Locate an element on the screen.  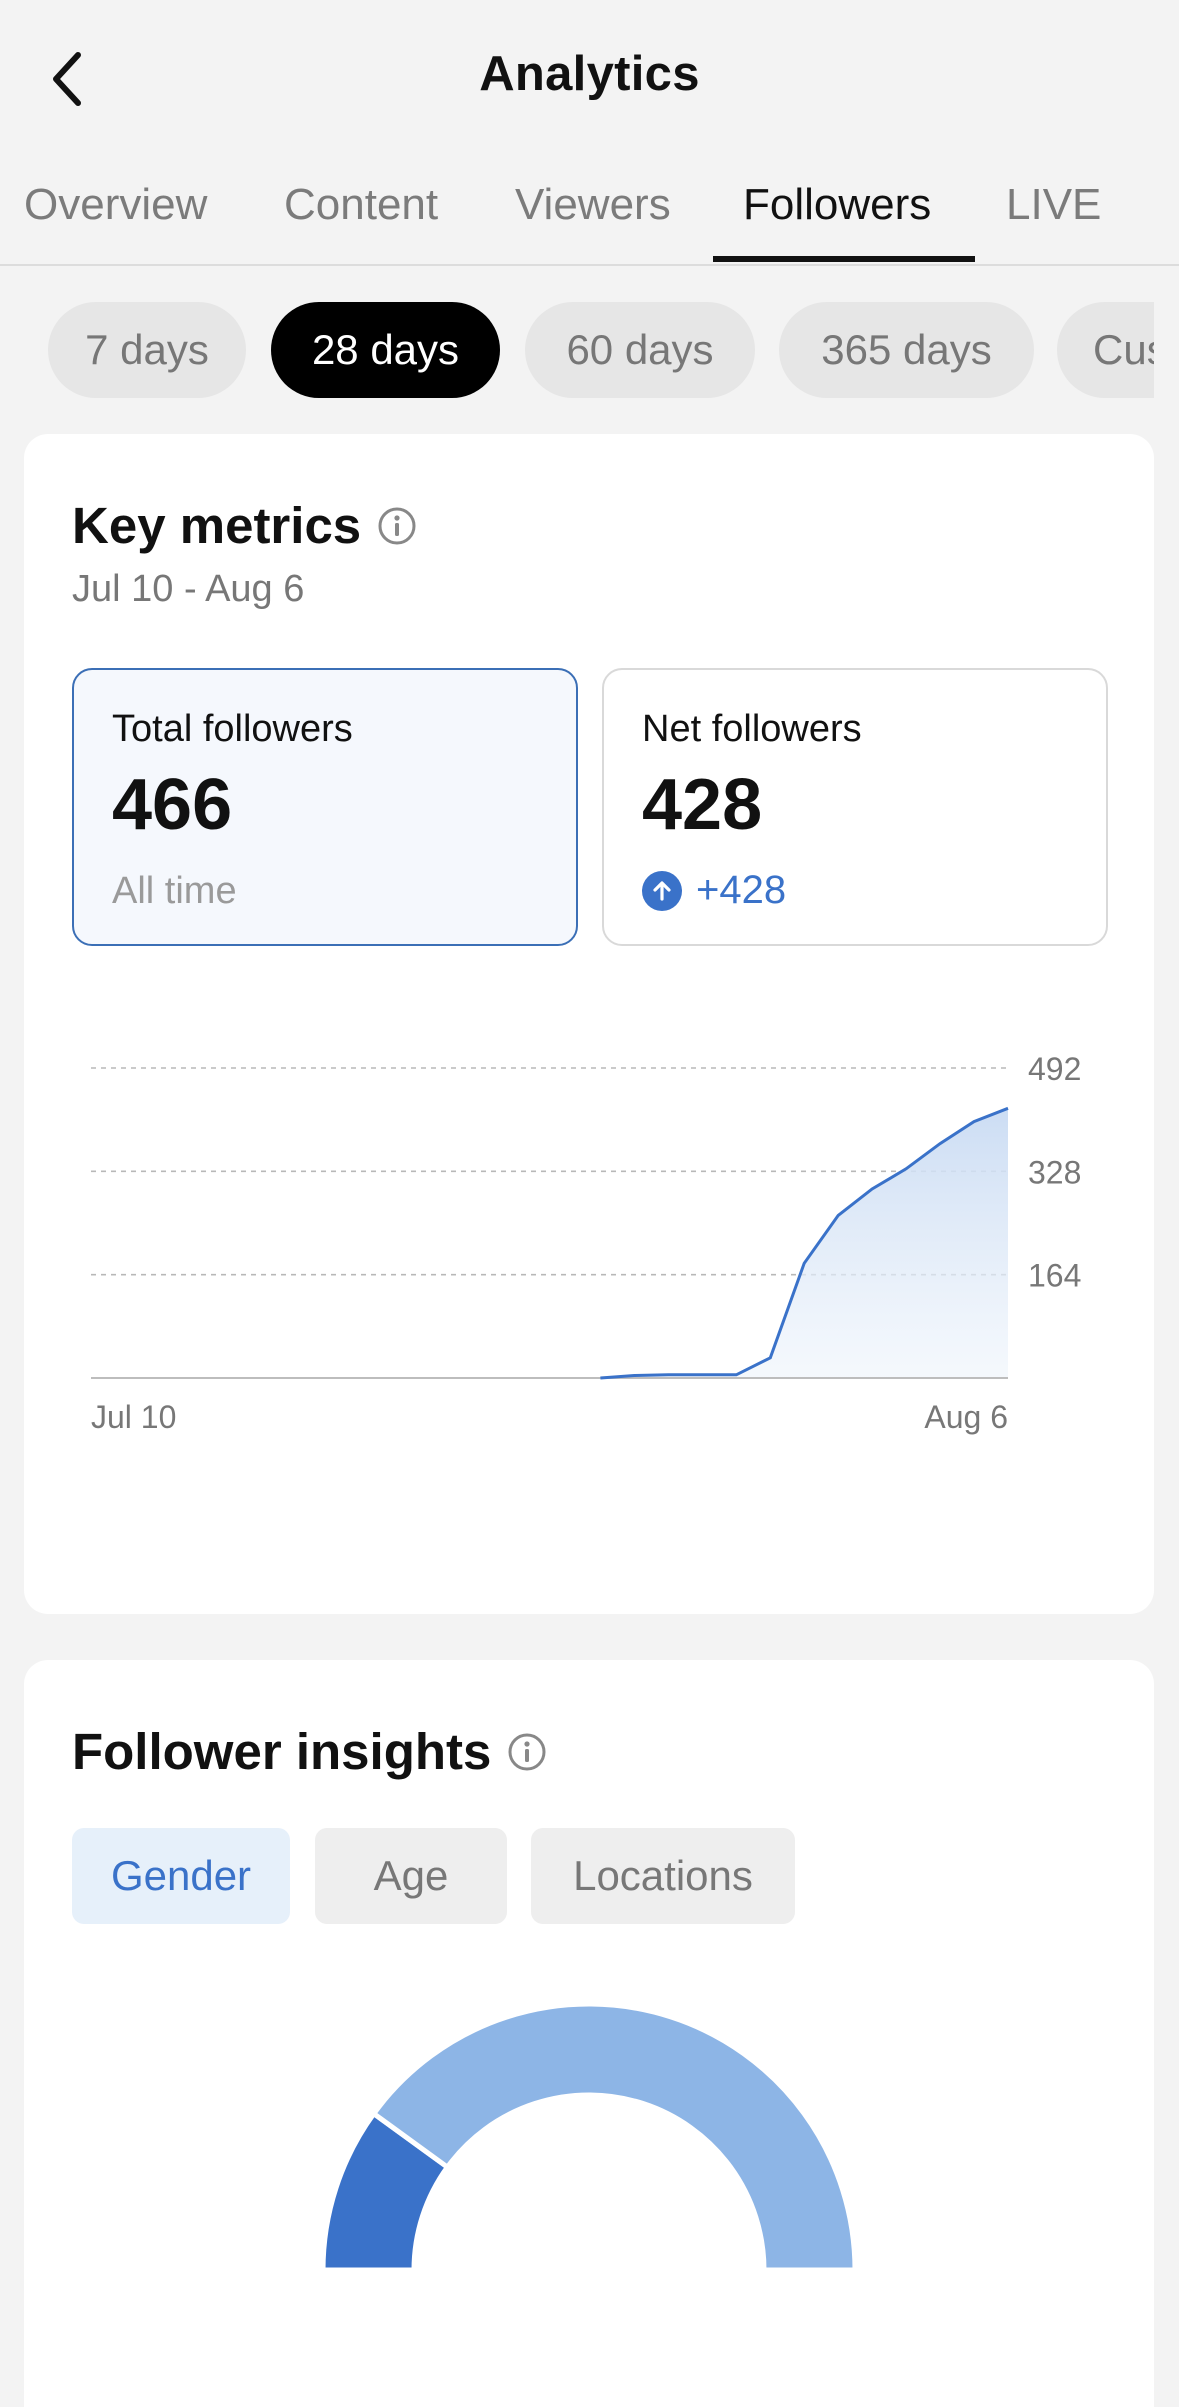
net-followers-change: +428 is located at coordinates (714, 890).